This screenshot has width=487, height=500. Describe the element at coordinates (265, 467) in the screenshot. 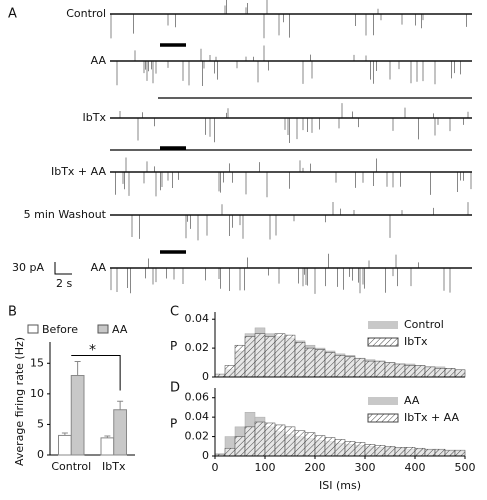

I see `x-tick-label: 100` at that location.